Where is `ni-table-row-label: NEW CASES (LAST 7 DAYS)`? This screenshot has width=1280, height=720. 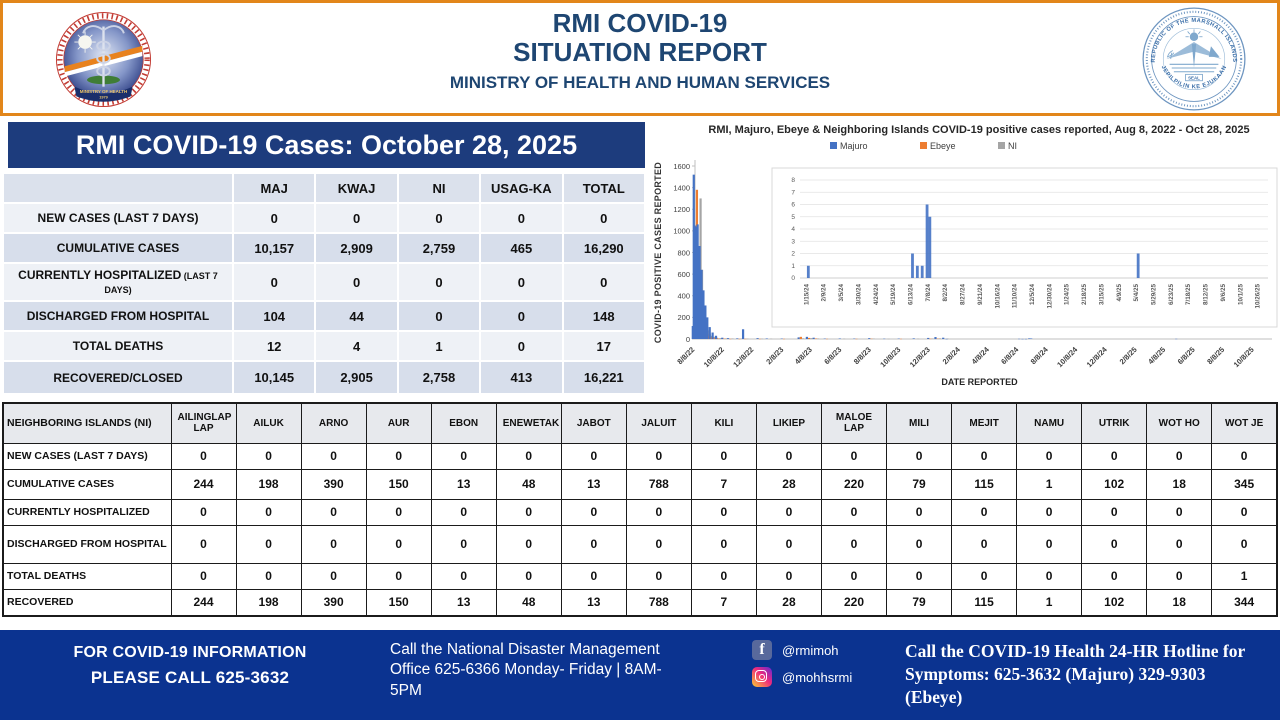
ni-table-row-label: NEW CASES (LAST 7 DAYS) is located at coordinates (87, 456).